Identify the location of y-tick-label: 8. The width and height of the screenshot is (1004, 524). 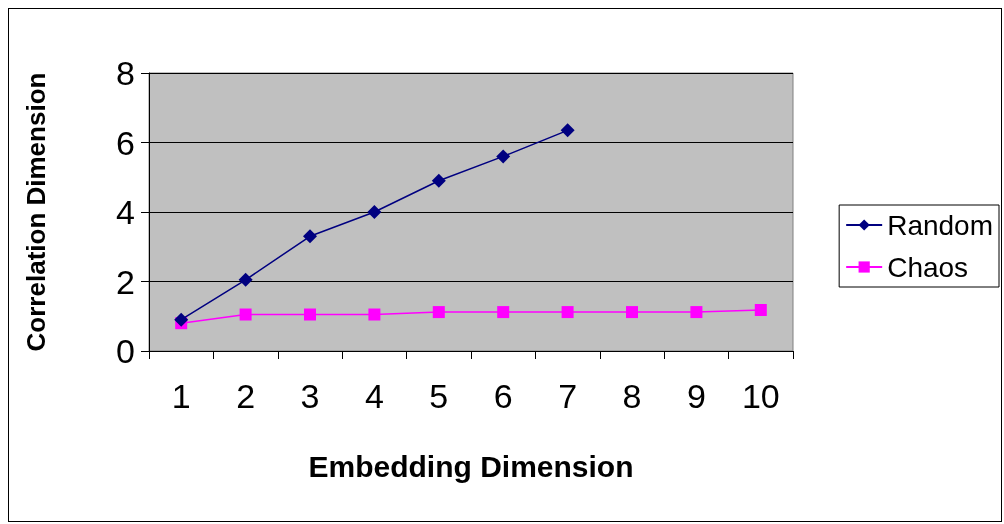
(125, 73).